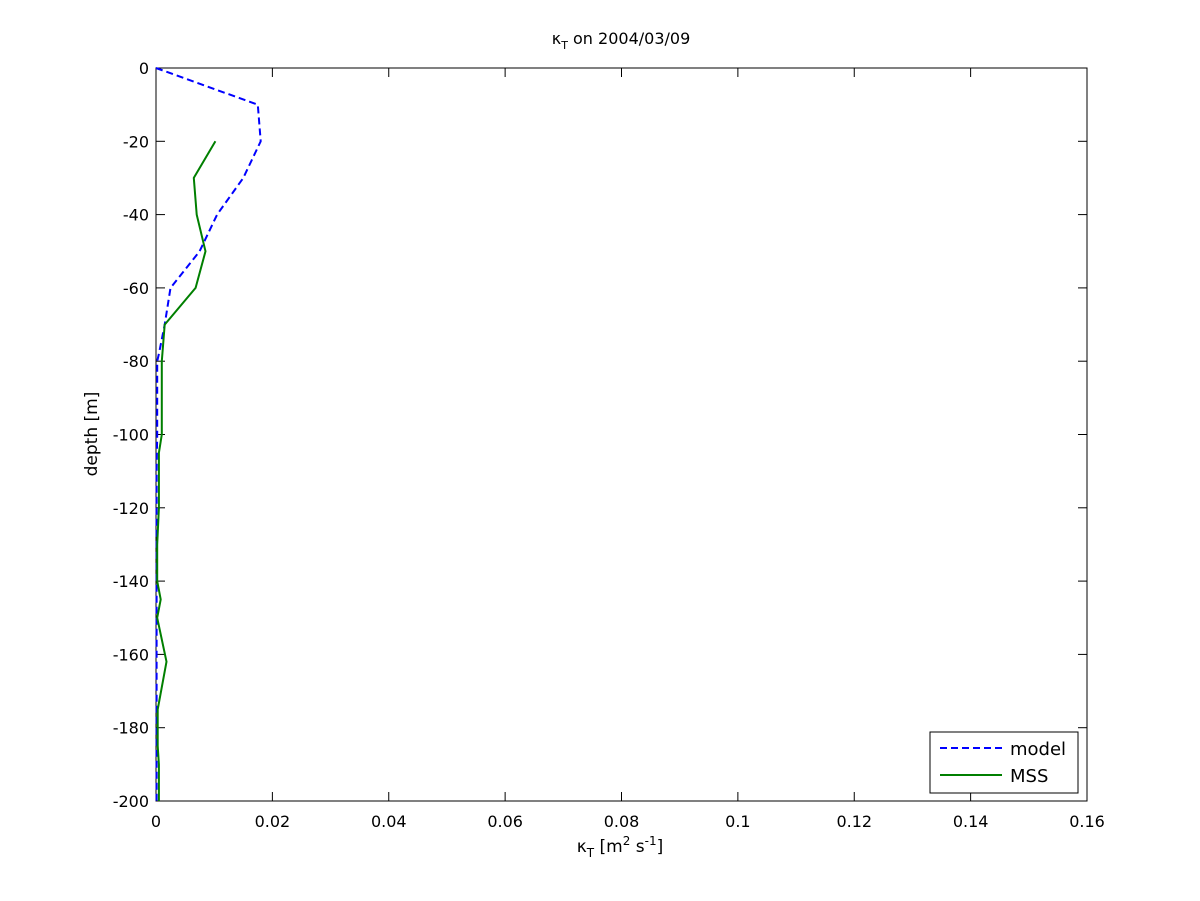  I want to click on x-tick-label: 0, so click(156, 821).